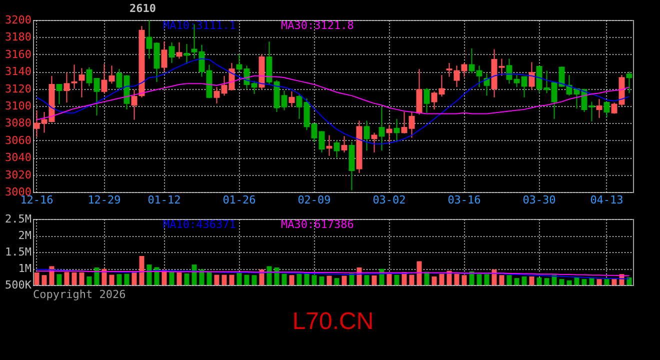 The width and height of the screenshot is (660, 360). I want to click on text: MA30:617386, so click(317, 224).